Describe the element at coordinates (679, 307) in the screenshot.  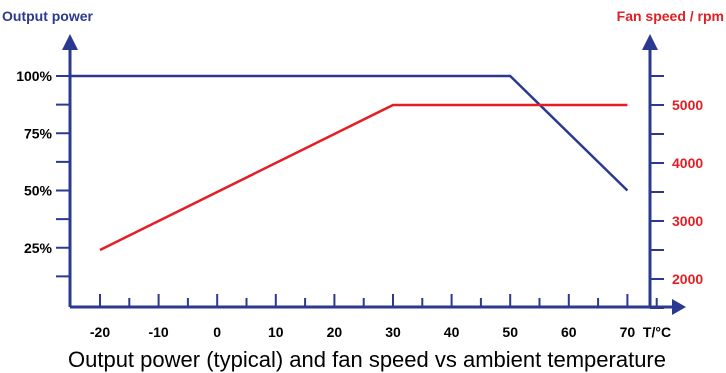
I see `x-axis-arrow` at that location.